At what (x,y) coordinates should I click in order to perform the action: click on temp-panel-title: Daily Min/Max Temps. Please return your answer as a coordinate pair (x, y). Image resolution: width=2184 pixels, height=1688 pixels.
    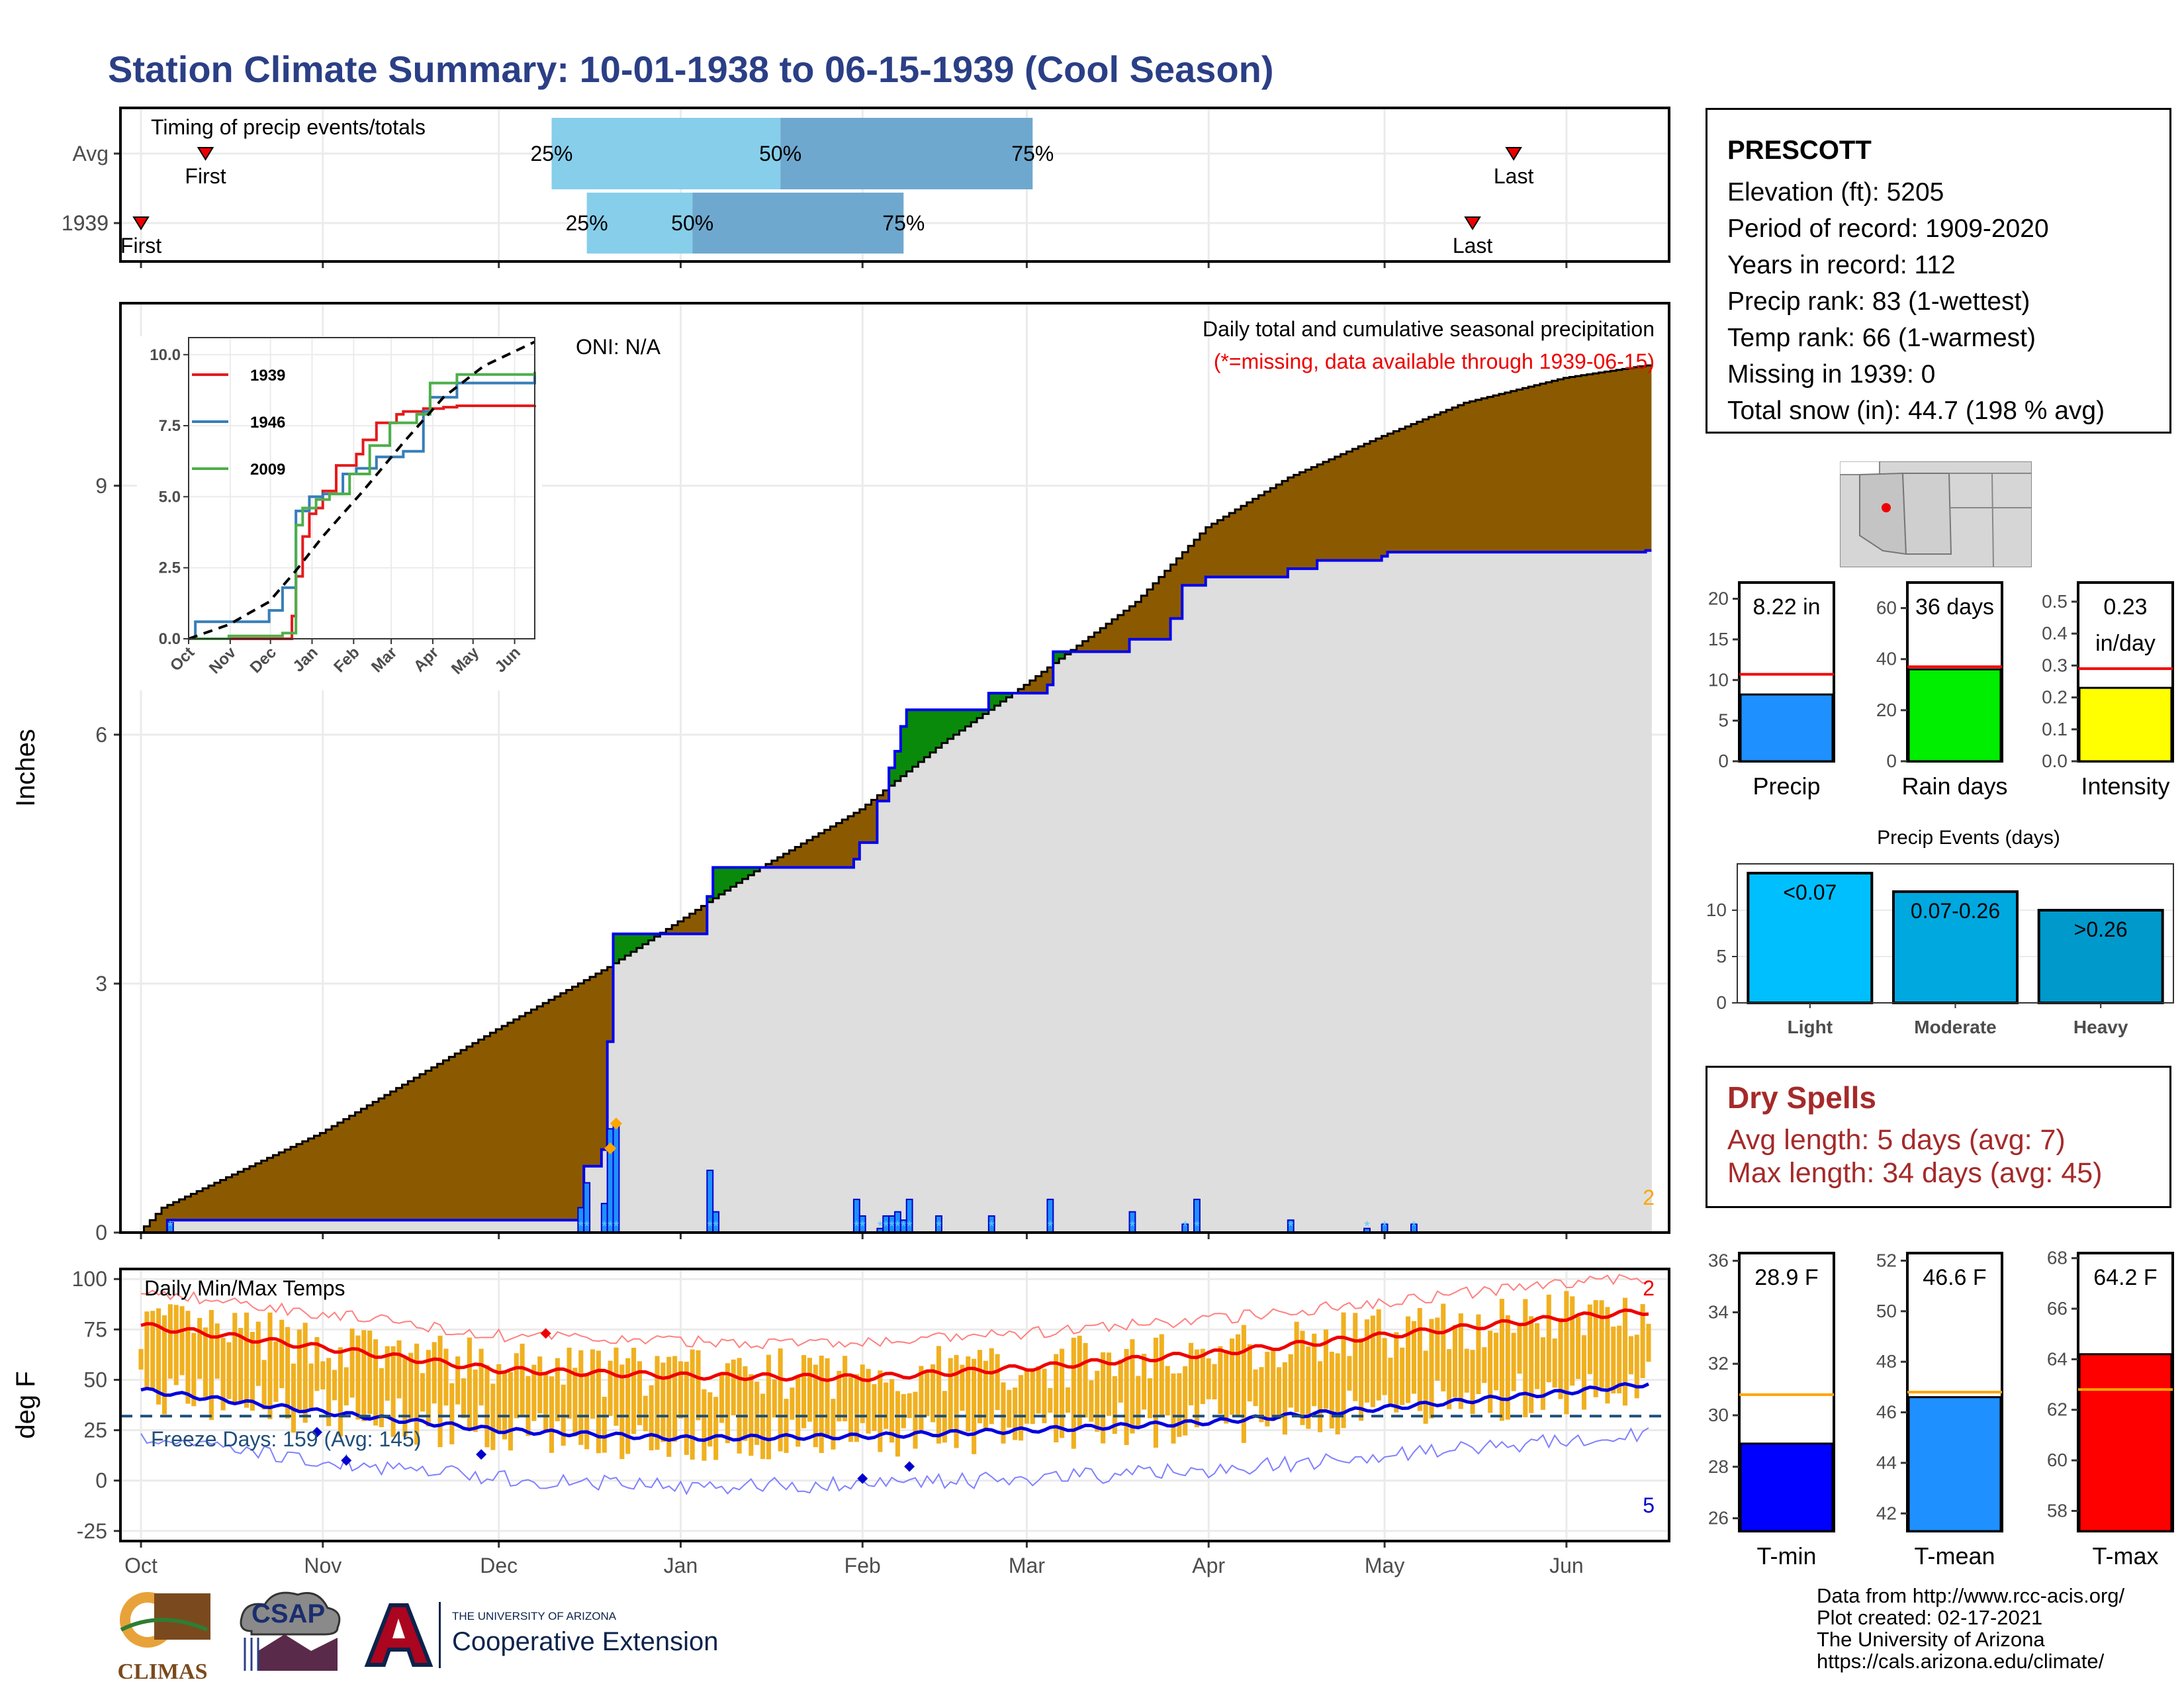
    Looking at the image, I should click on (245, 1288).